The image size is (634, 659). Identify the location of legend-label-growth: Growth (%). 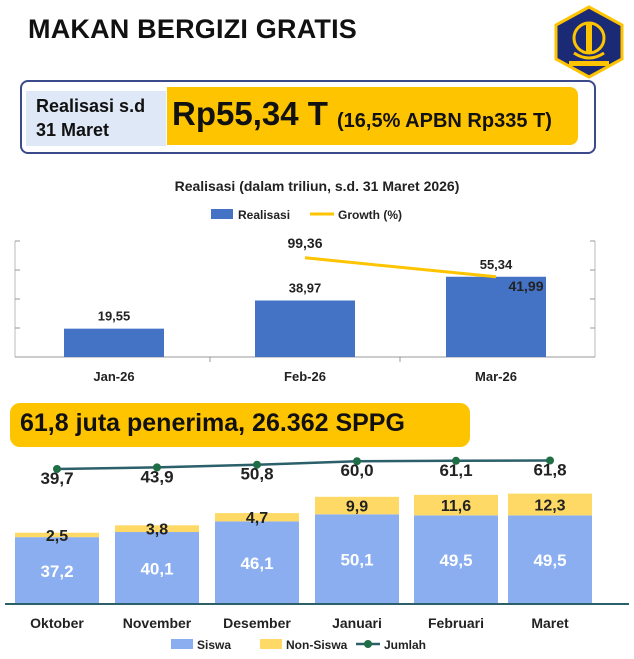
(370, 215).